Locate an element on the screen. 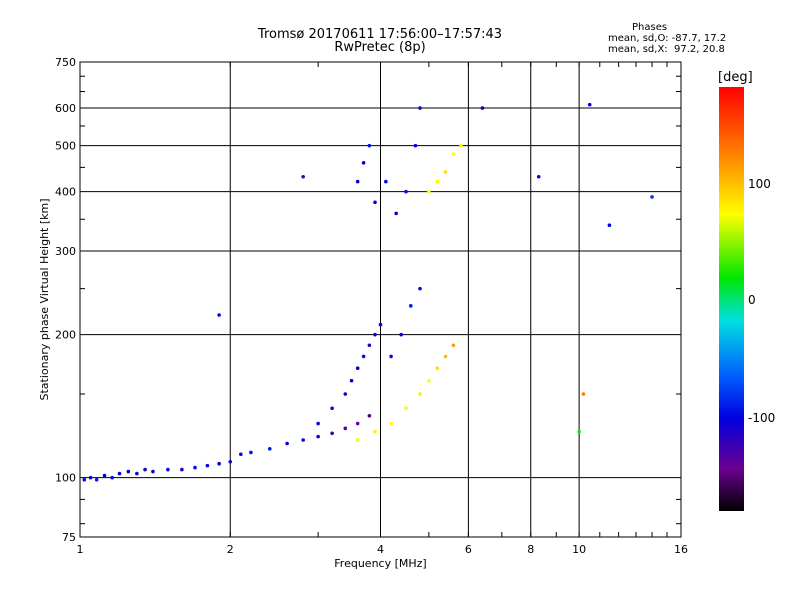 The image size is (800, 600). y-tick-label: 500 is located at coordinates (65, 146).